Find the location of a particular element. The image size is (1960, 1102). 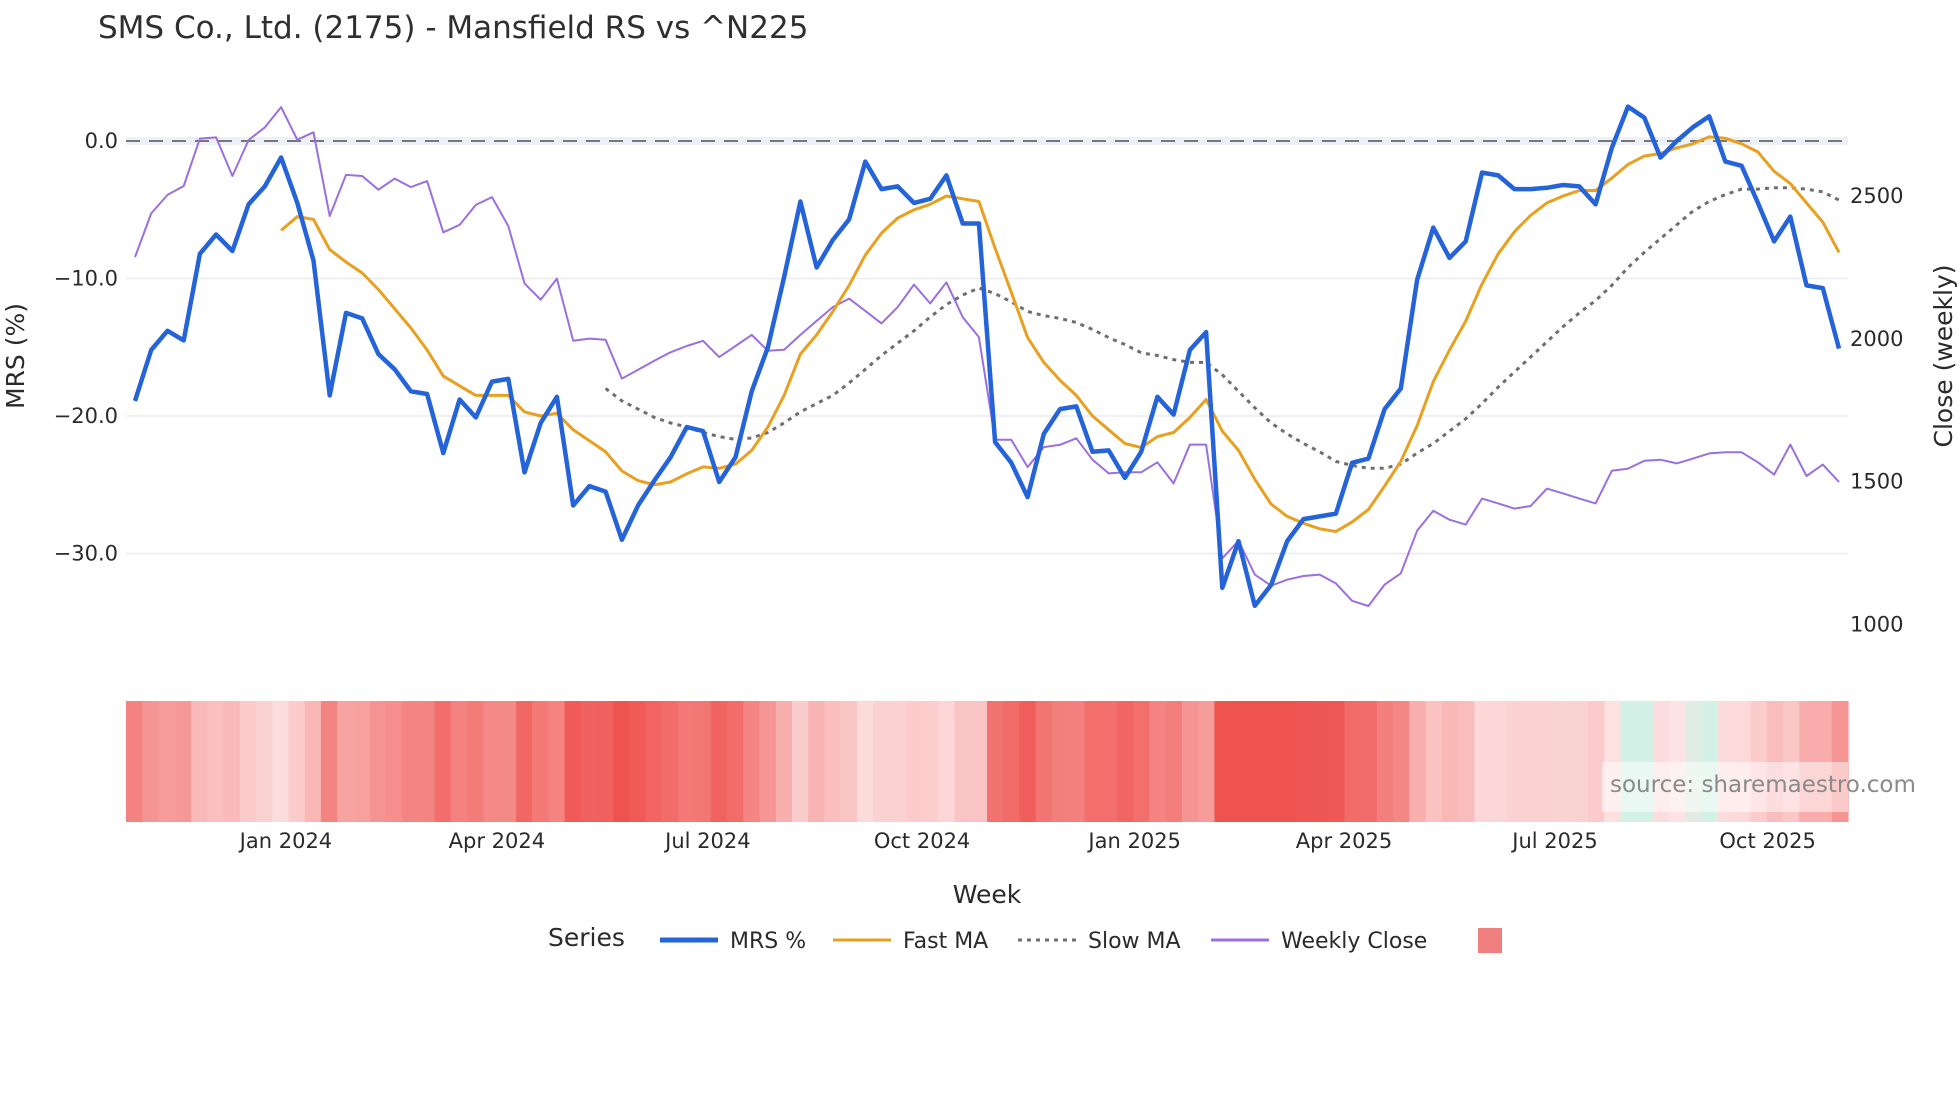

x-tick-label: Jan 2025 is located at coordinates (1133, 841).